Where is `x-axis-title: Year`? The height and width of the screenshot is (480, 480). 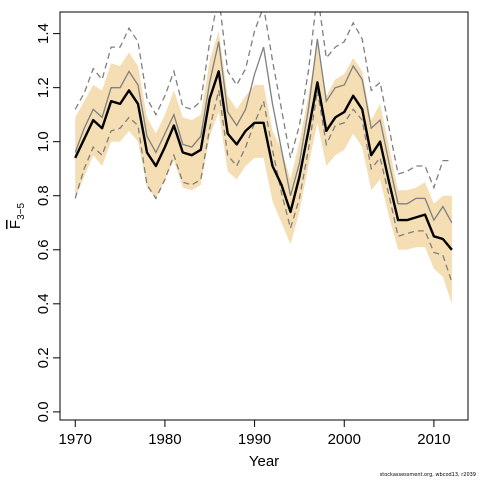
x-axis-title: Year is located at coordinates (264, 461).